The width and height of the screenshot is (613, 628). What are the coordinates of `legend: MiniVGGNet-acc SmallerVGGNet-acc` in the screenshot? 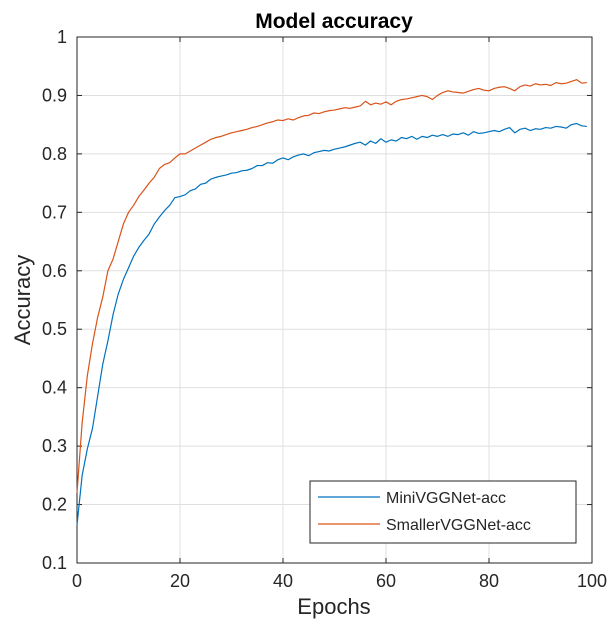 It's located at (443, 512).